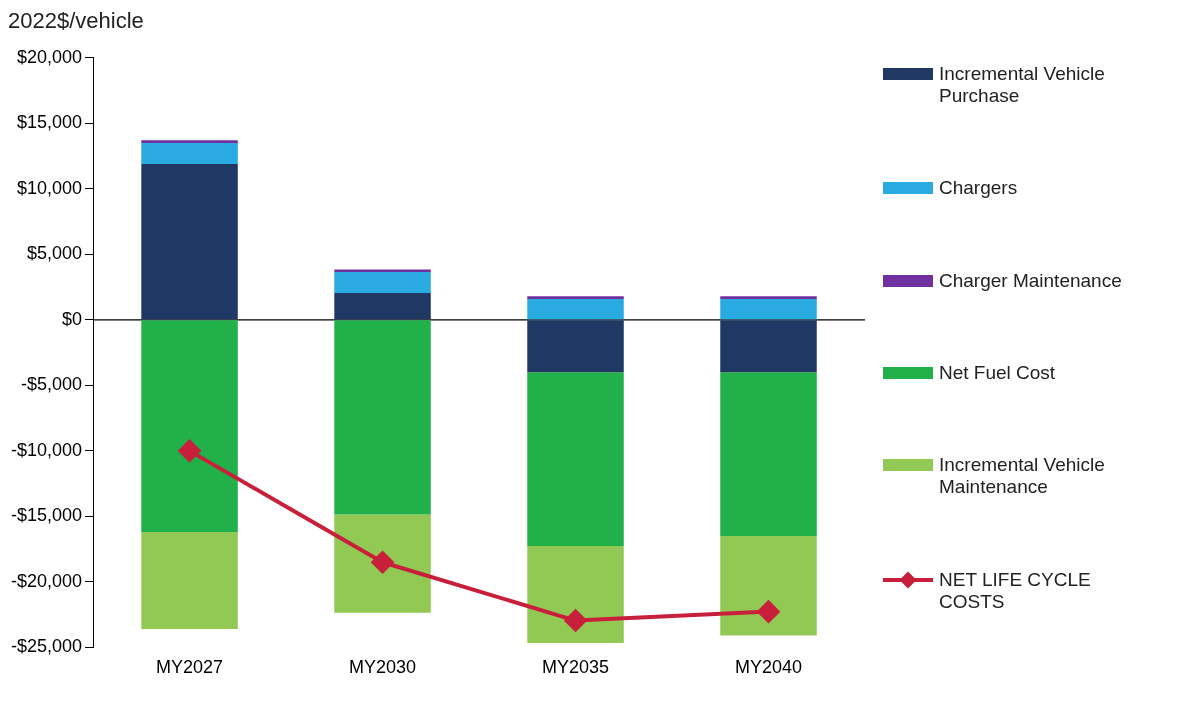  Describe the element at coordinates (383, 667) in the screenshot. I see `x-tick-label: MY2030` at that location.